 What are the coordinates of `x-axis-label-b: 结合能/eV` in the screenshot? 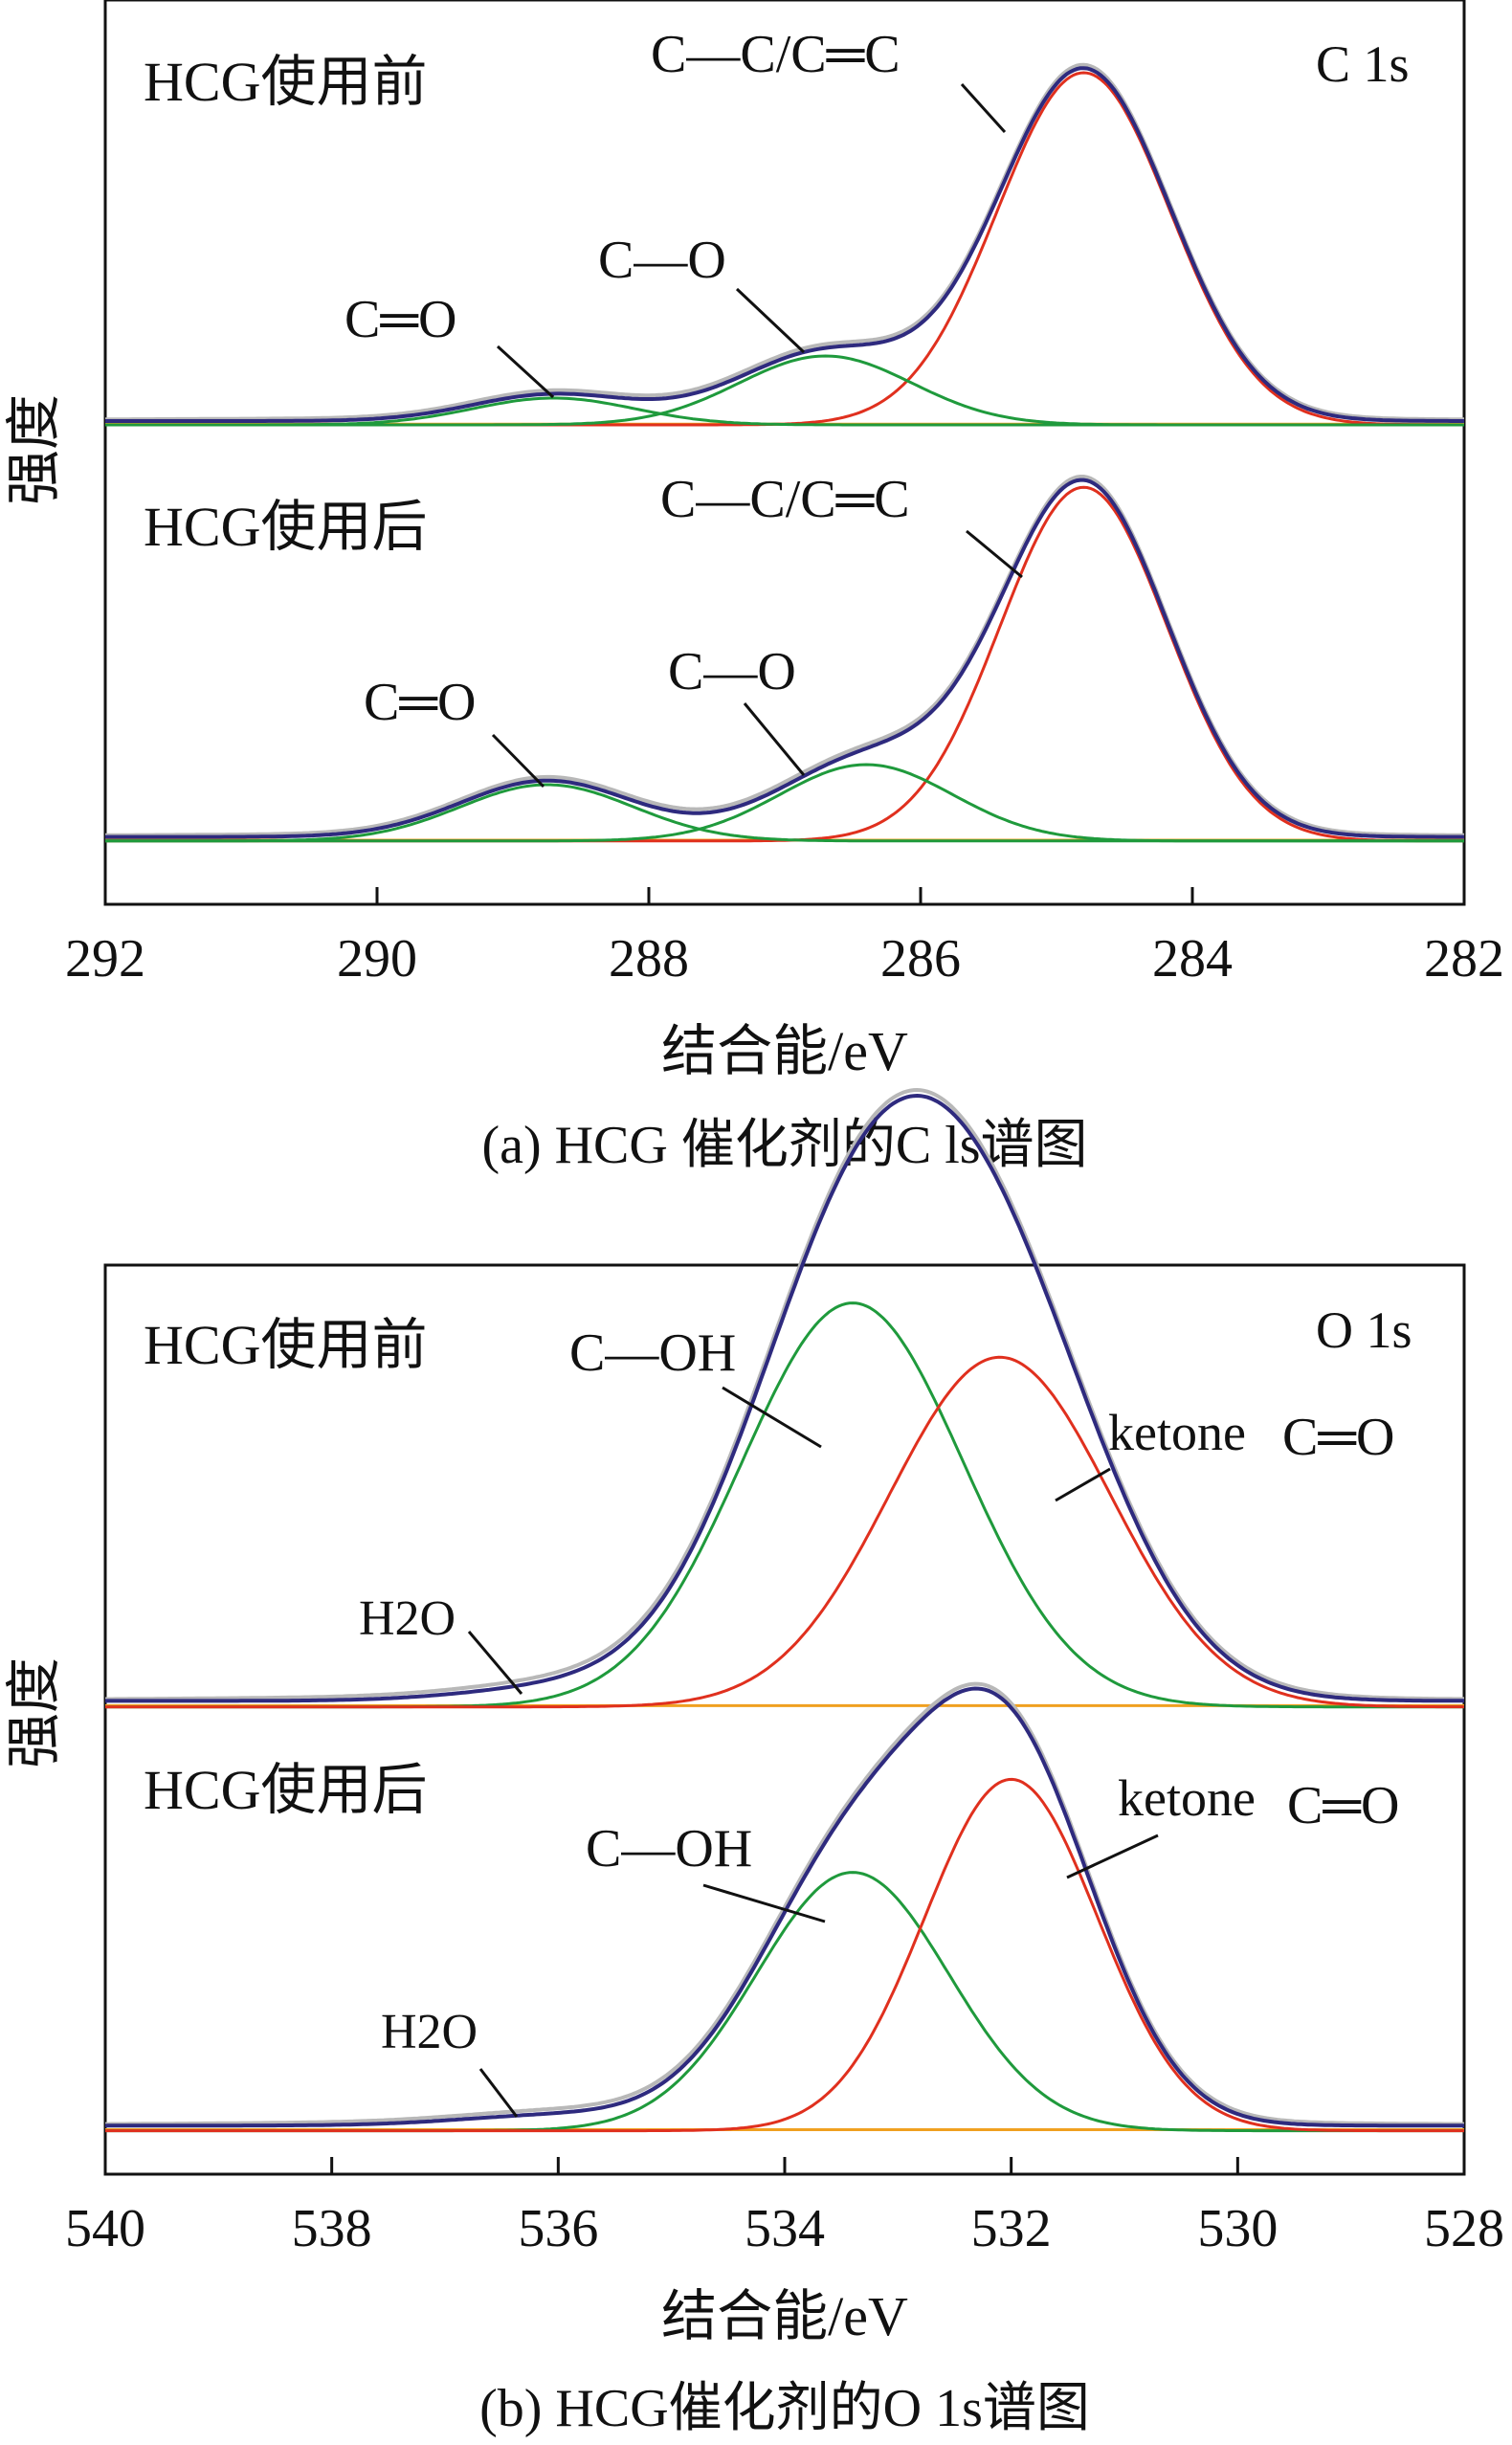 It's located at (784, 2316).